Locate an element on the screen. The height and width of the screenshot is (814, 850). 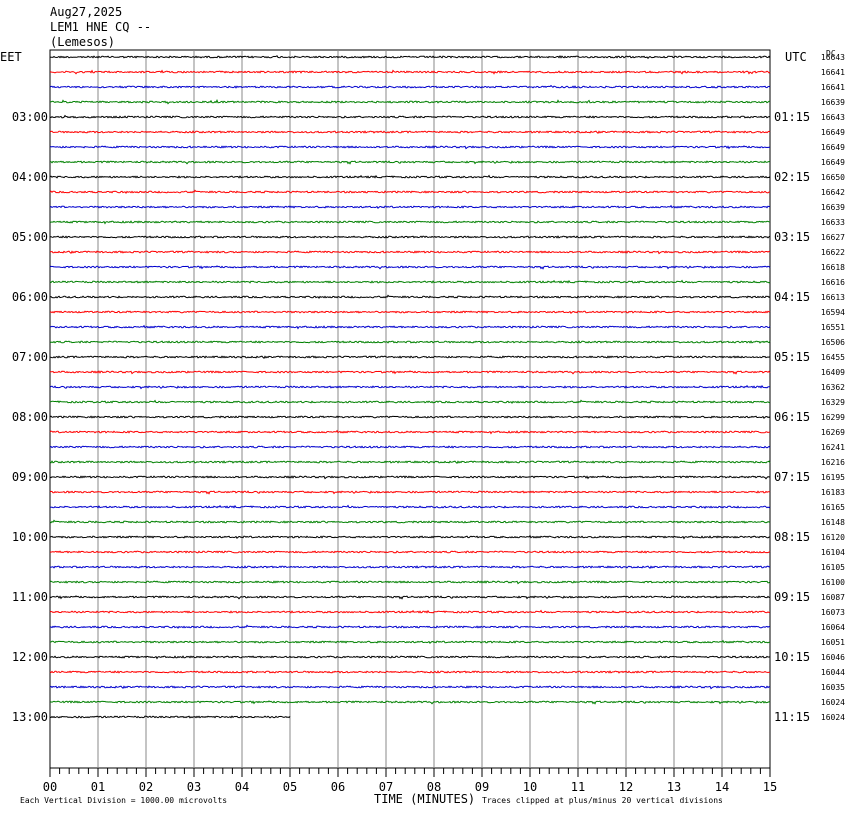
dc-label: DC is located at coordinates (831, 53).